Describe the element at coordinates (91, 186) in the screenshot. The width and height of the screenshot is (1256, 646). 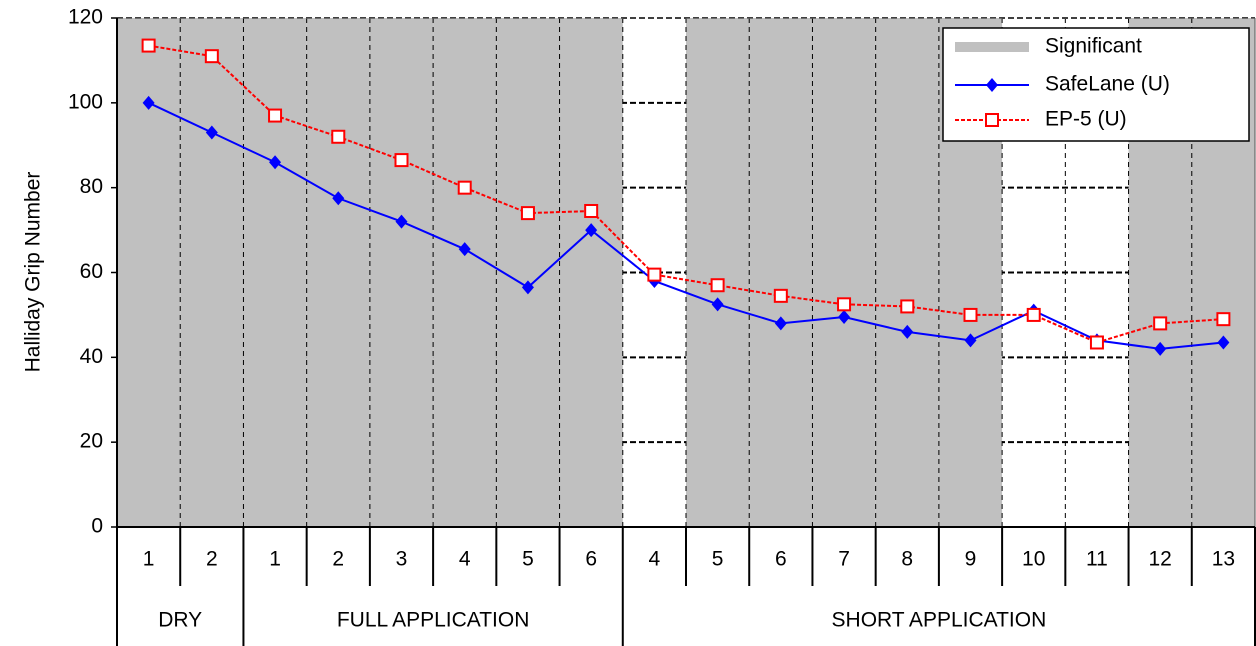
I see `y-tick-label: 80` at that location.